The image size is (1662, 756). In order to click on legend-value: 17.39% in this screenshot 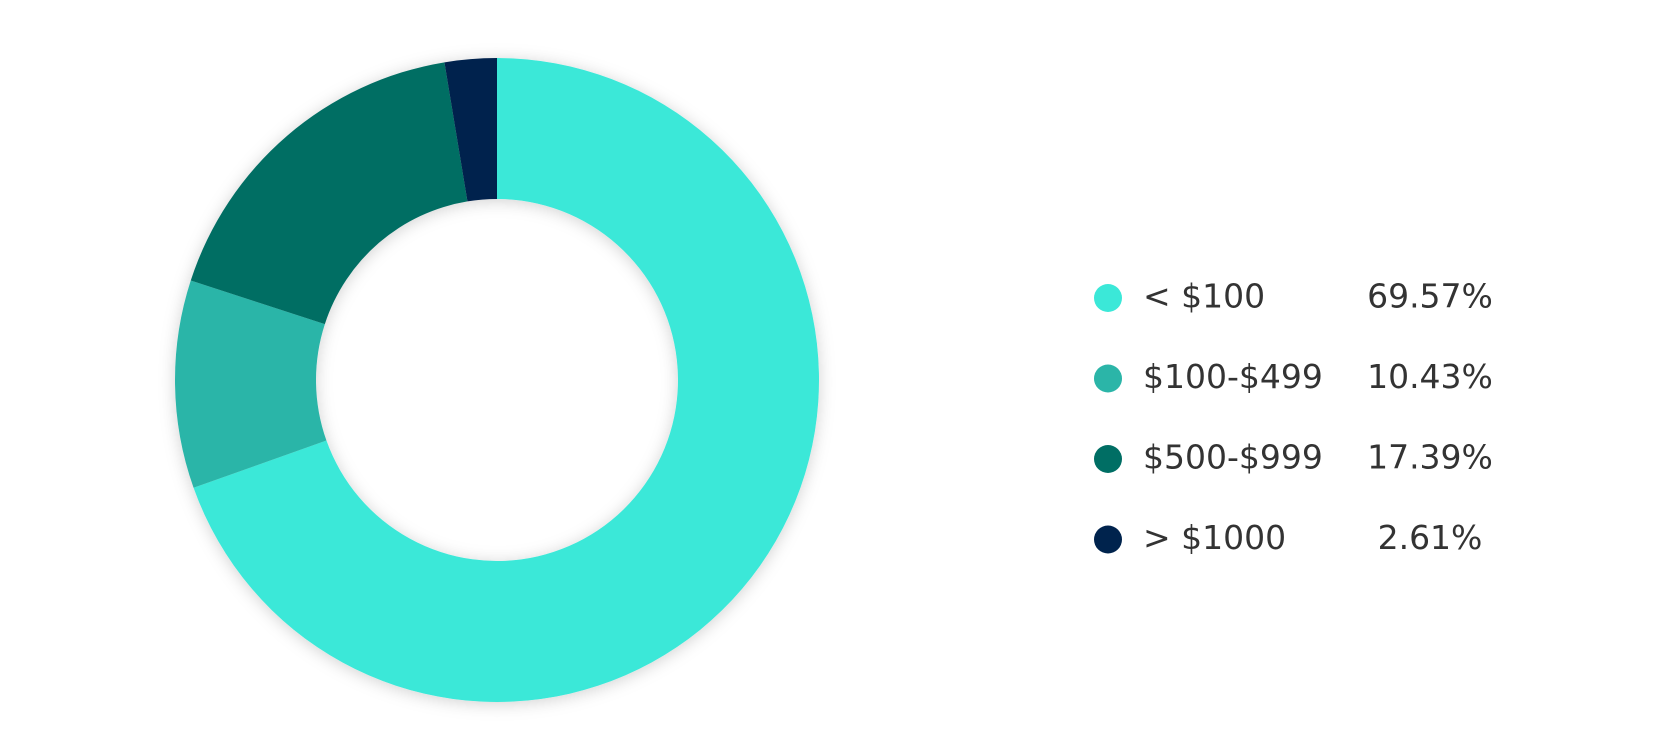, I will do `click(1430, 457)`.